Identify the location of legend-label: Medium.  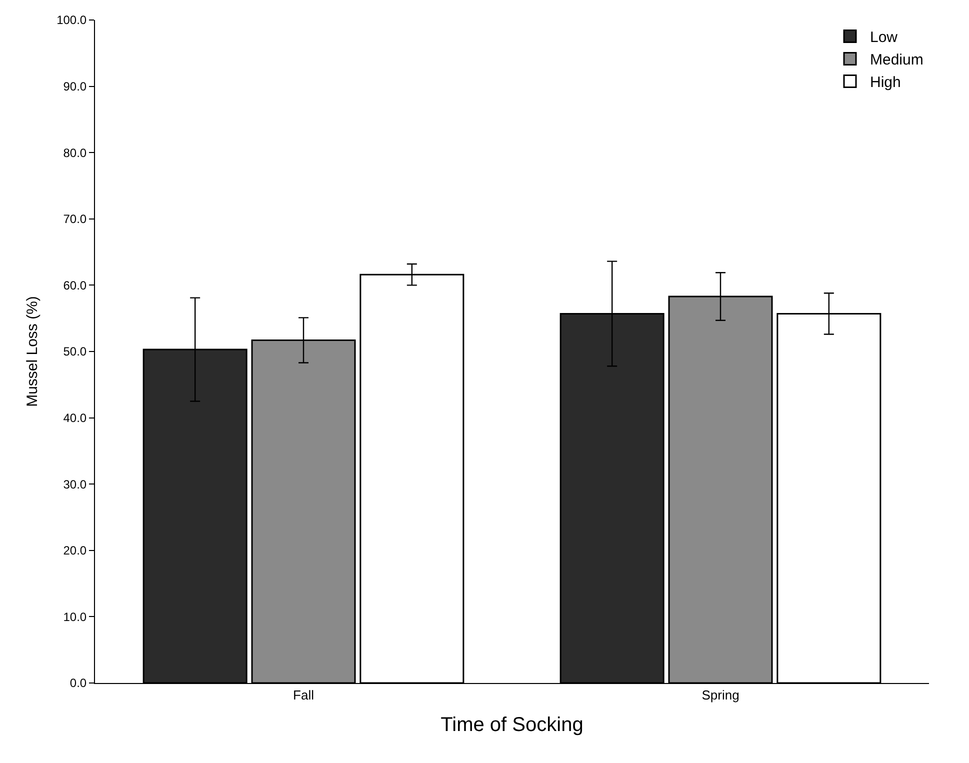
(897, 60).